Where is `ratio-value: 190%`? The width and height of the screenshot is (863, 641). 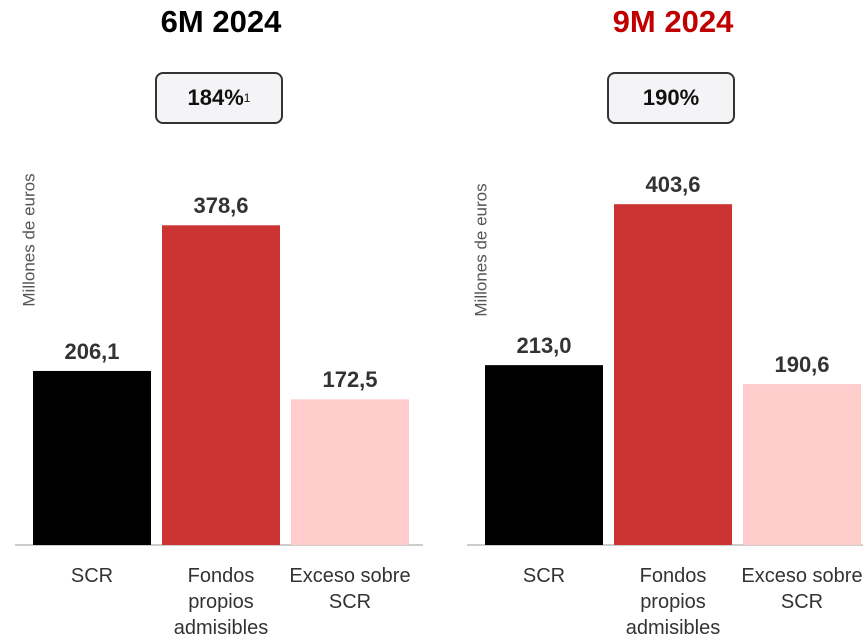 ratio-value: 190% is located at coordinates (671, 97).